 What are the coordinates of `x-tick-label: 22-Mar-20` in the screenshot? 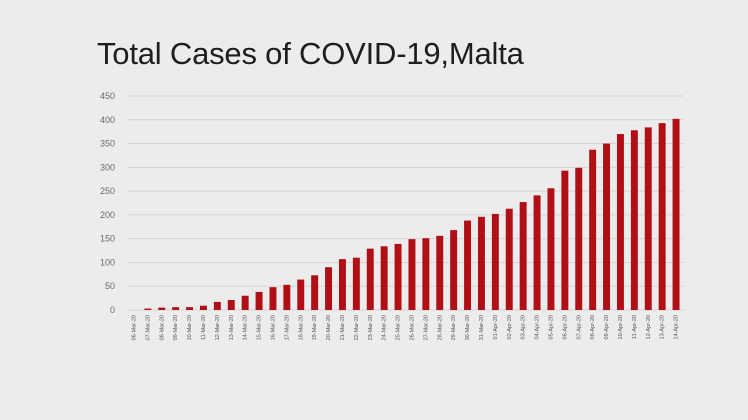 It's located at (357, 327).